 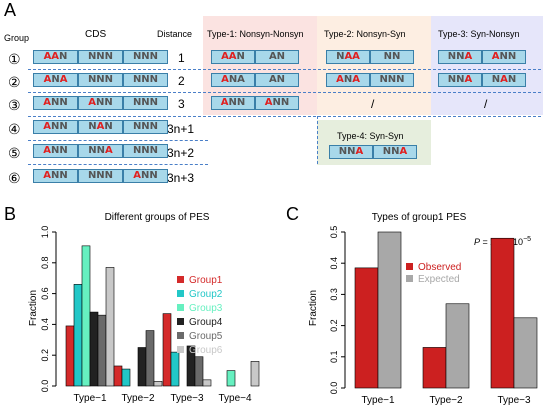 I want to click on row-2-distance: 2, so click(x=181, y=81).